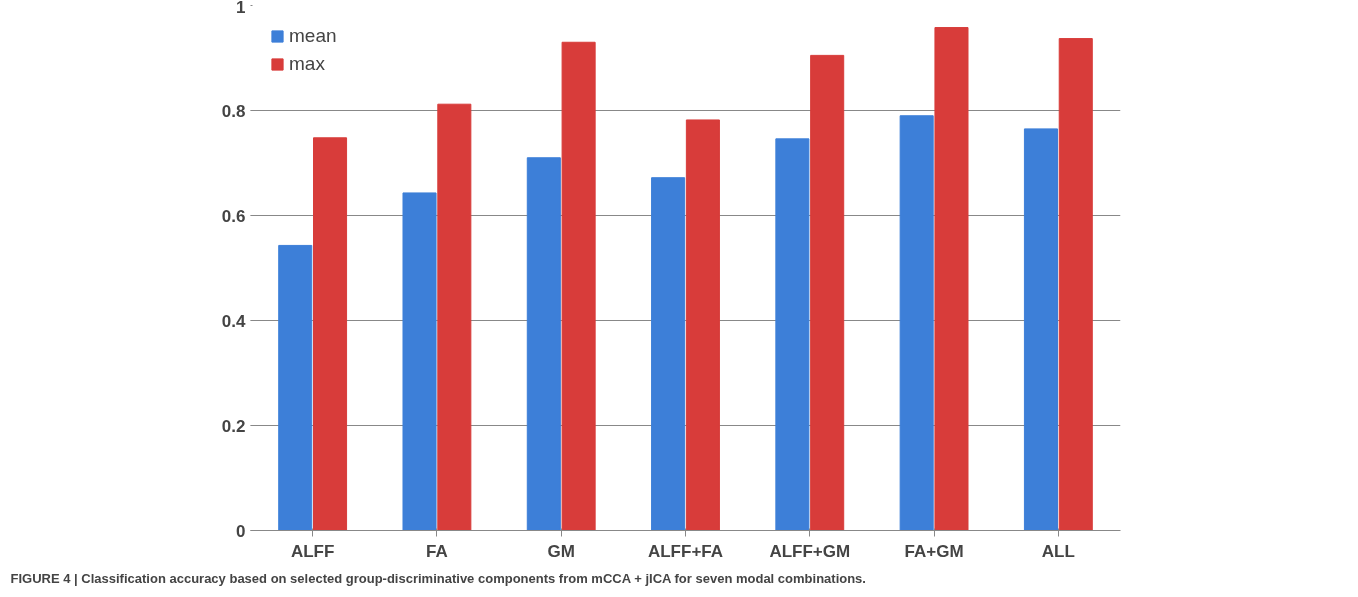 The image size is (1358, 597). I want to click on legend-label: mean, so click(313, 36).